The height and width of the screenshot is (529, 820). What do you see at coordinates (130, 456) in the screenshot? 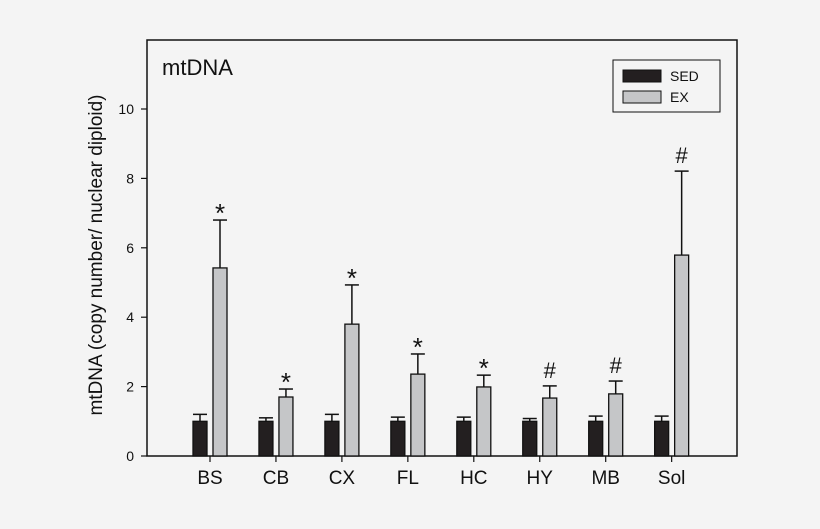
I see `y-tick-label: 0` at bounding box center [130, 456].